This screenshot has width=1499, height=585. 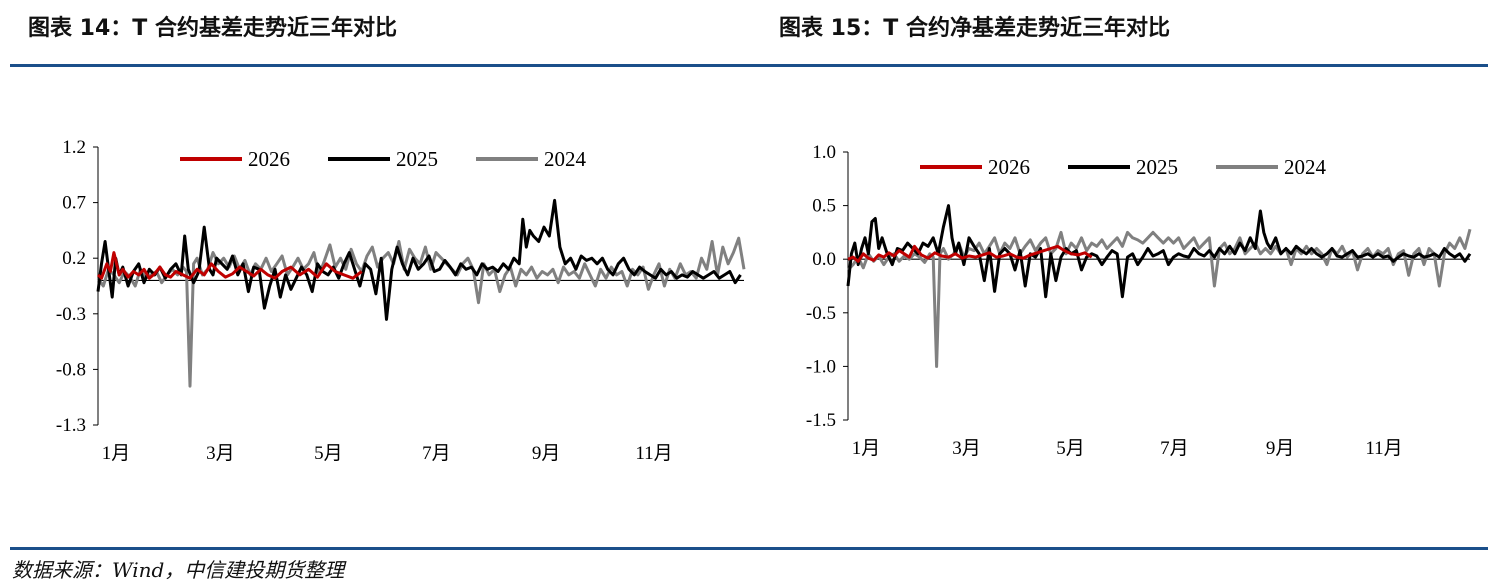 I want to click on y-tick-label: -1.0, so click(x=821, y=366).